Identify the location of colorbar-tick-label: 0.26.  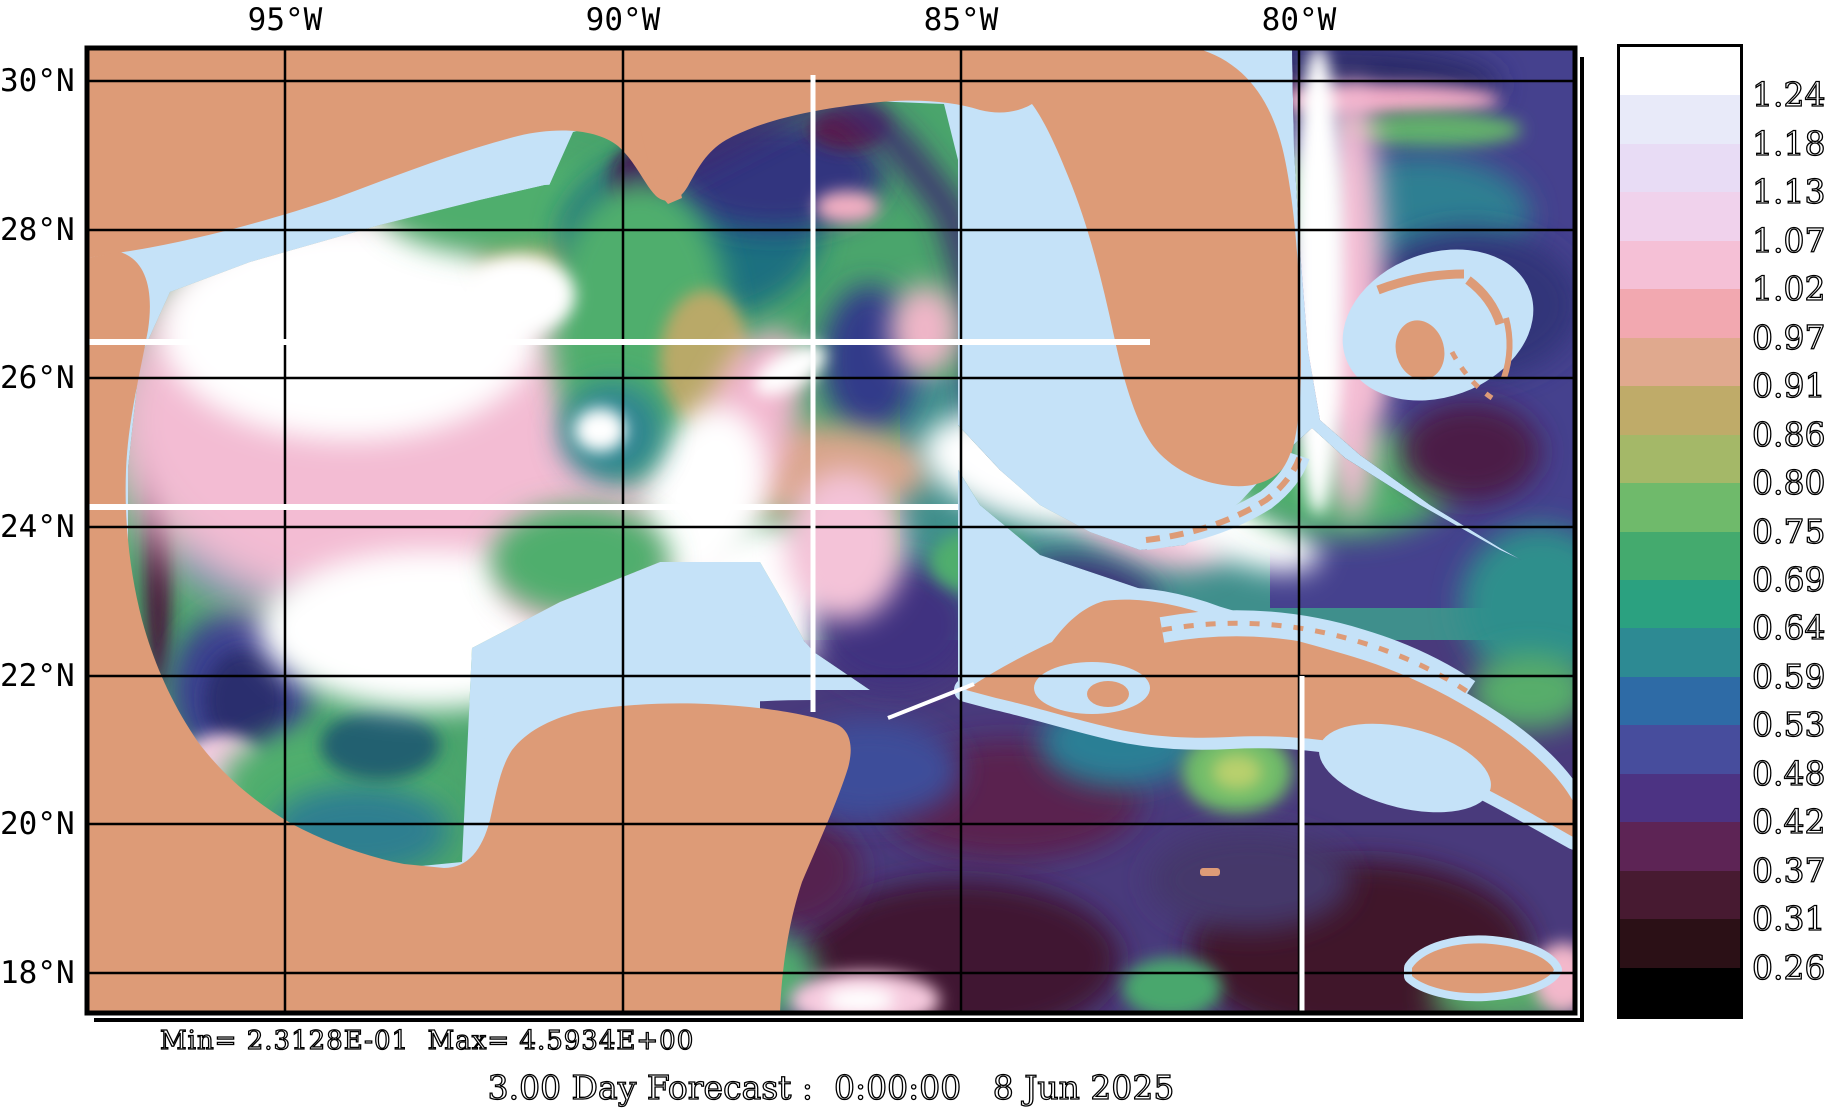
(1788, 967).